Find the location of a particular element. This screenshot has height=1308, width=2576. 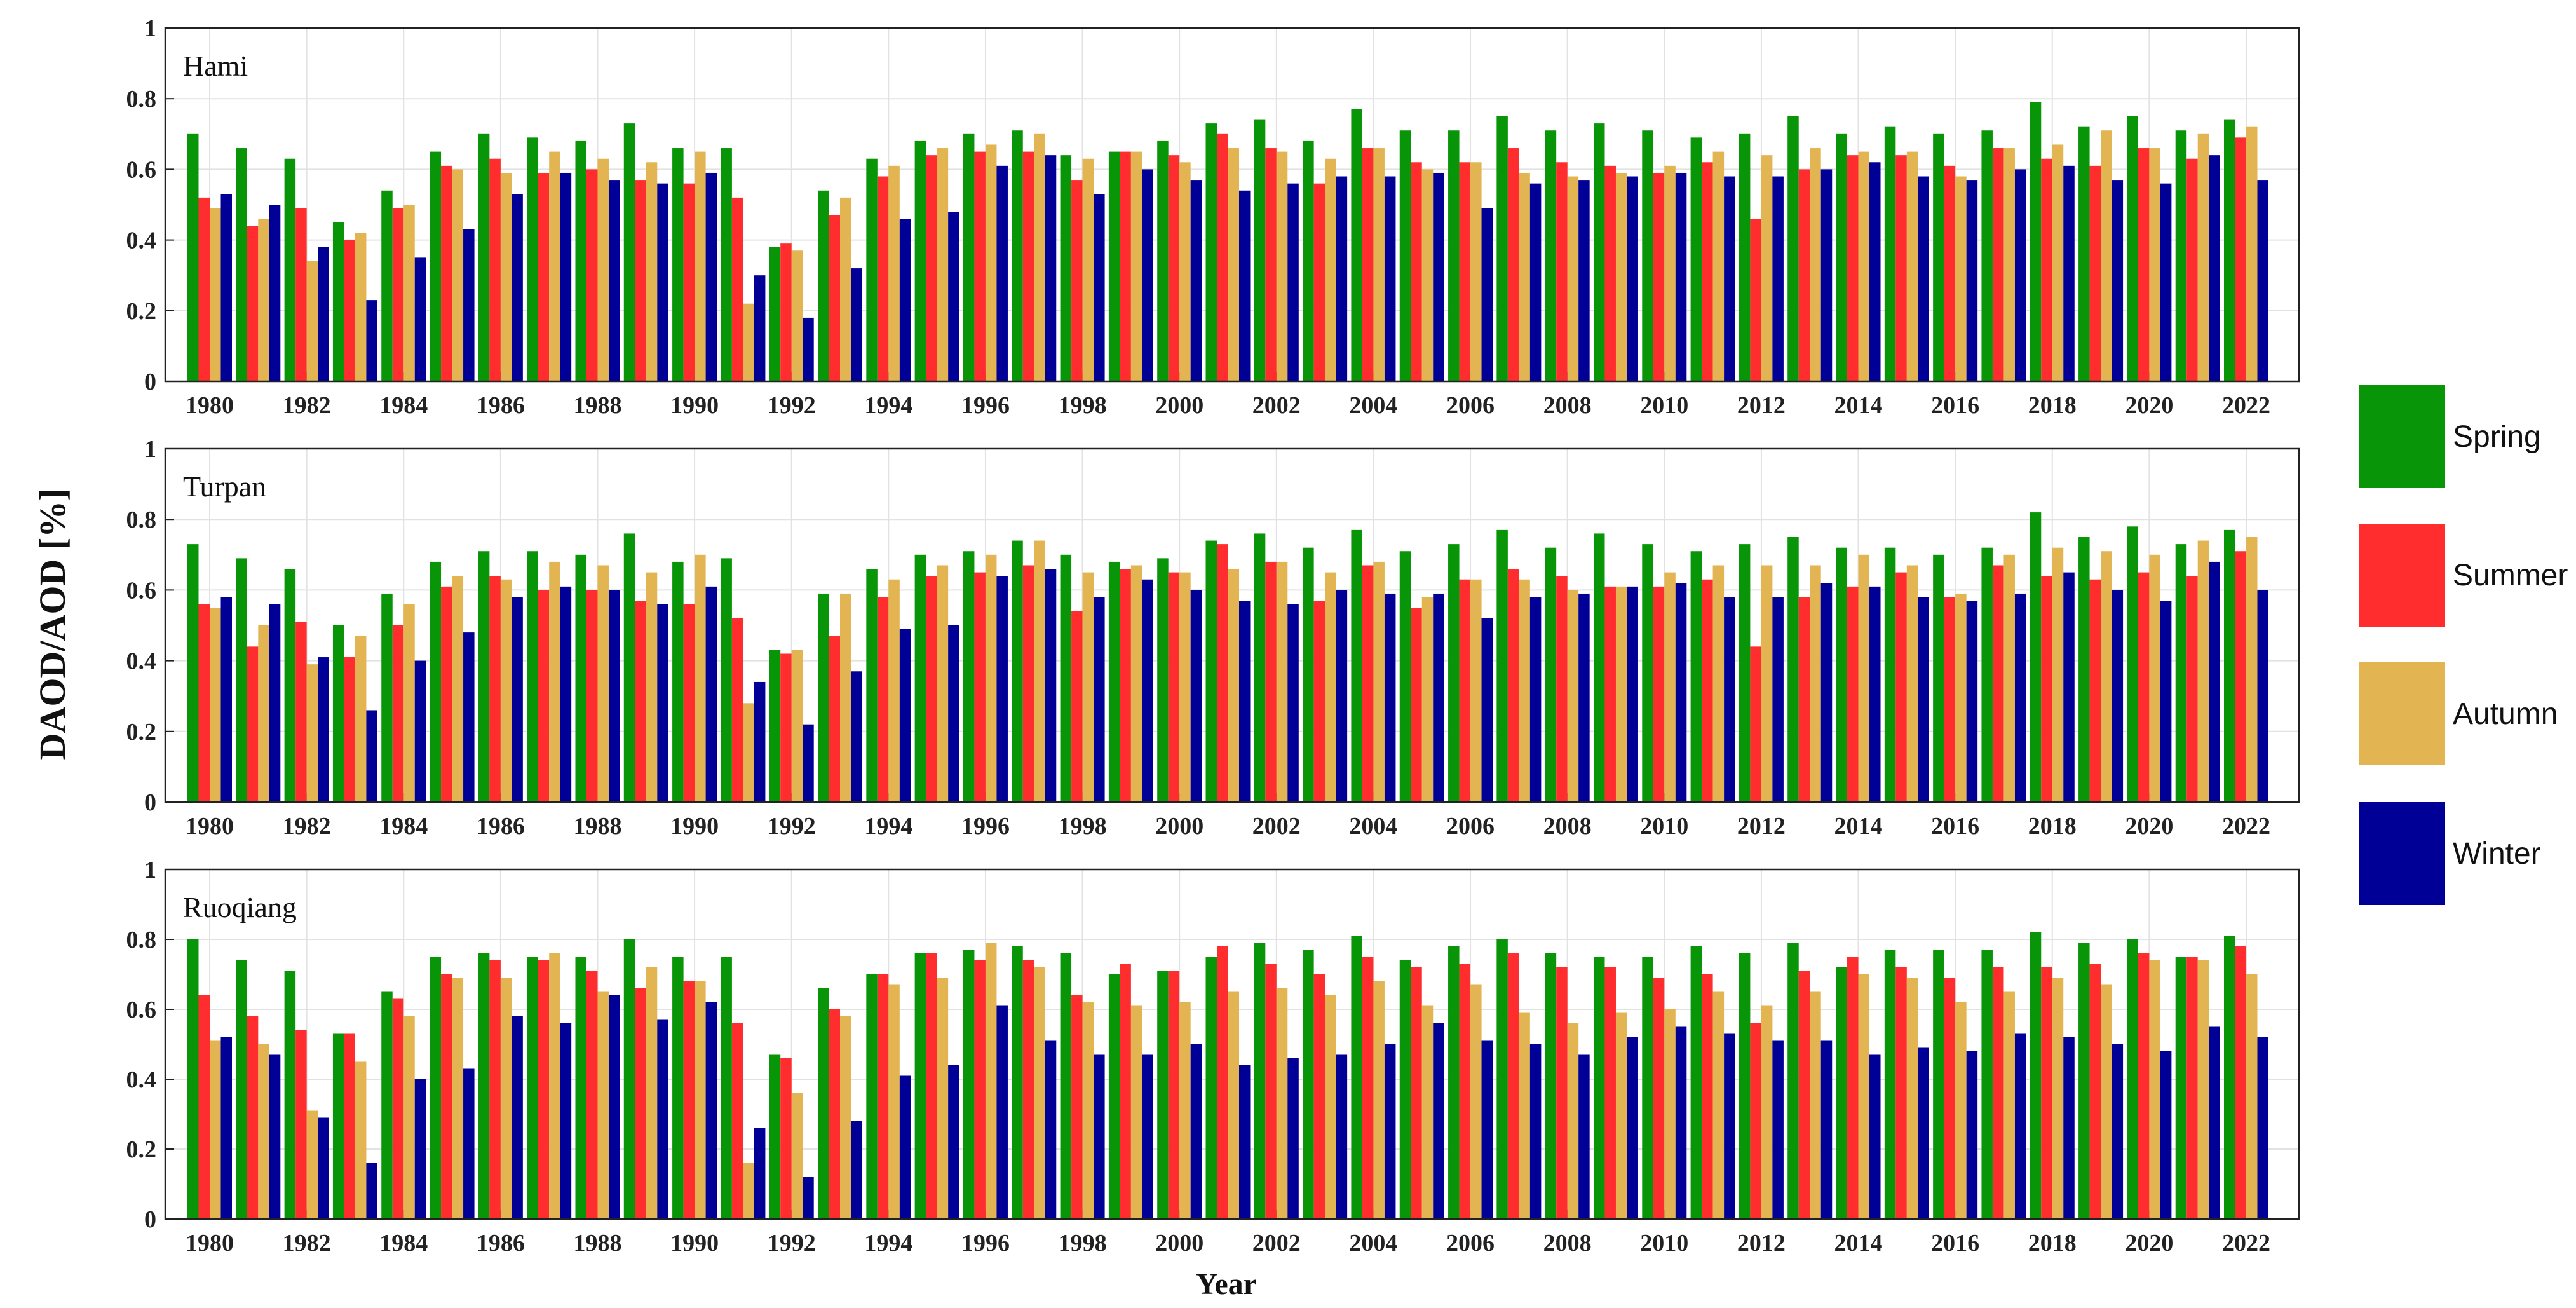

bar-winter-2007 is located at coordinates (1535, 1131).